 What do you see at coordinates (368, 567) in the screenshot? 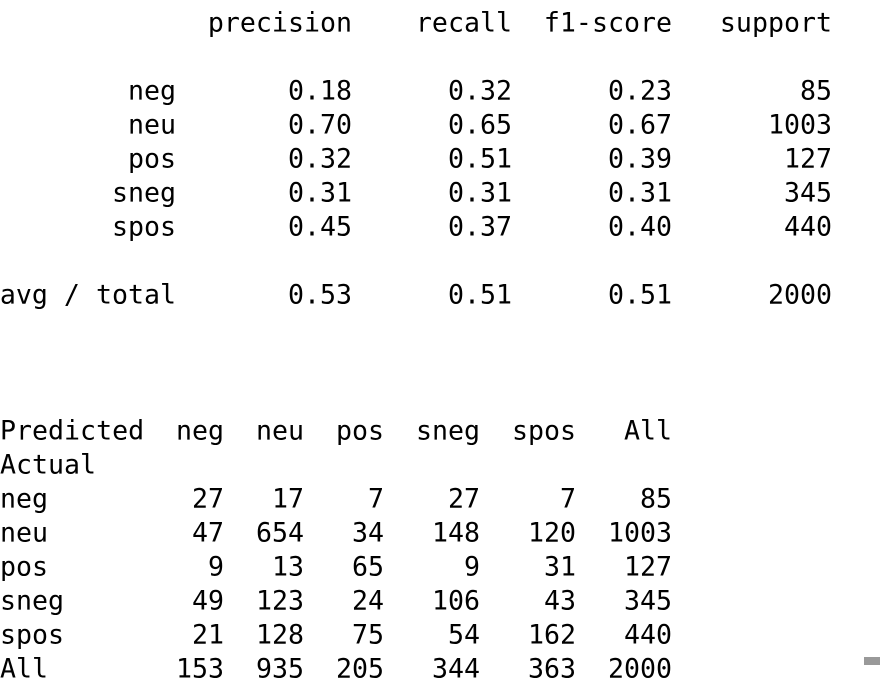
I see `crosstab-cell: 65` at bounding box center [368, 567].